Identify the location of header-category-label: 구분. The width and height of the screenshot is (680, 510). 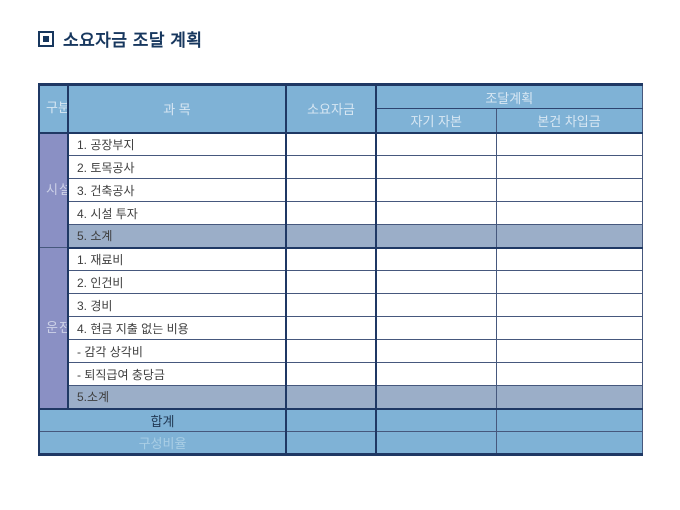
(57, 108).